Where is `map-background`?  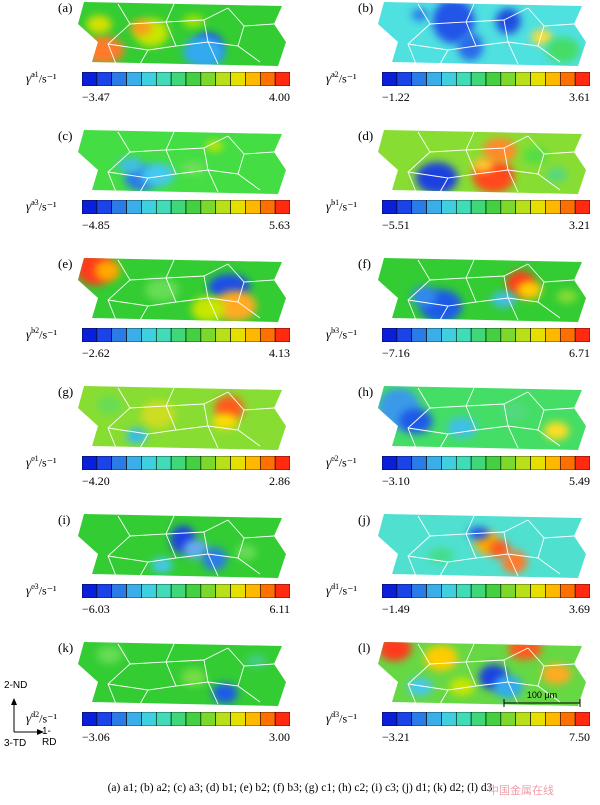
map-background is located at coordinates (182, 162).